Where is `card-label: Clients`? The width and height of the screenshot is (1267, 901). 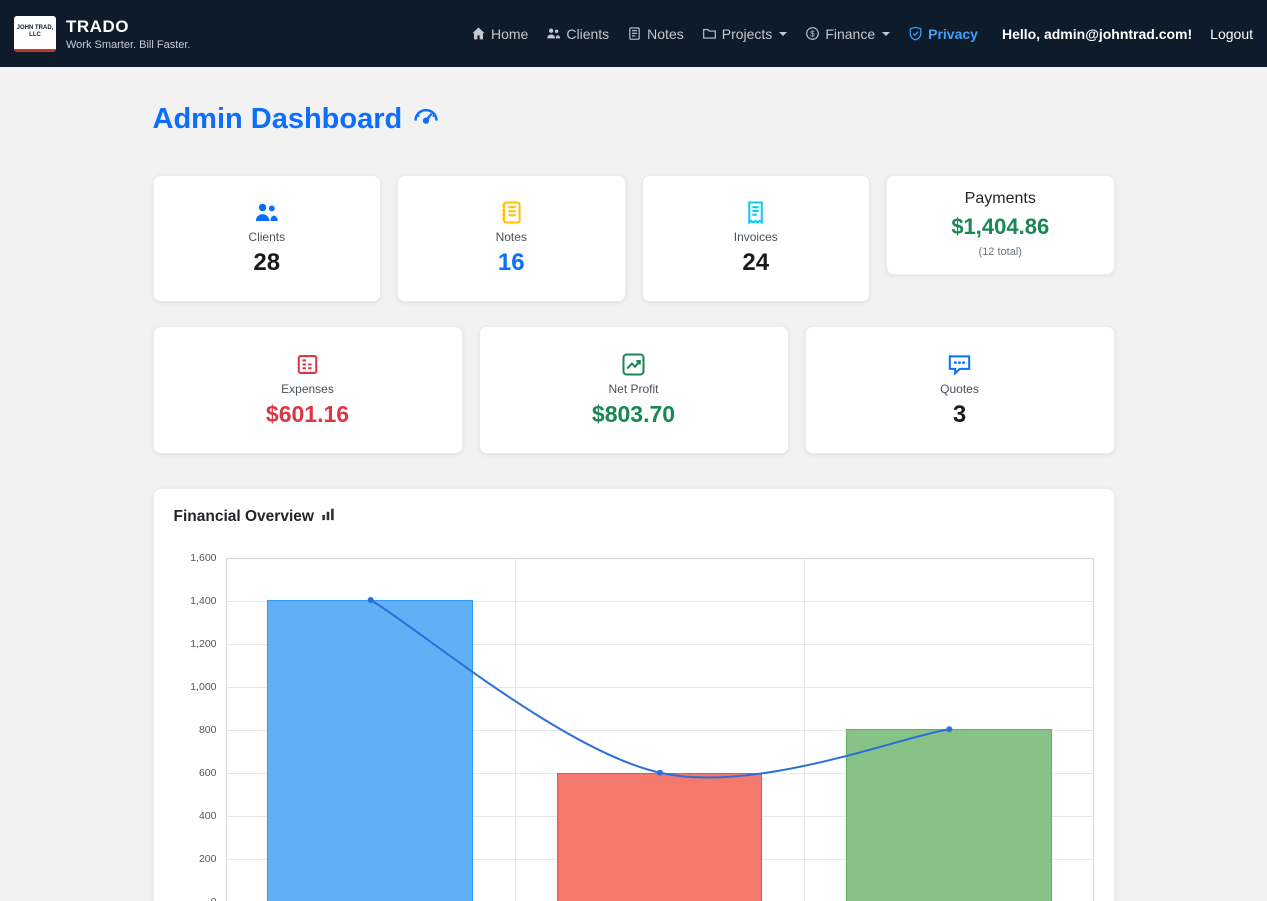 card-label: Clients is located at coordinates (267, 237).